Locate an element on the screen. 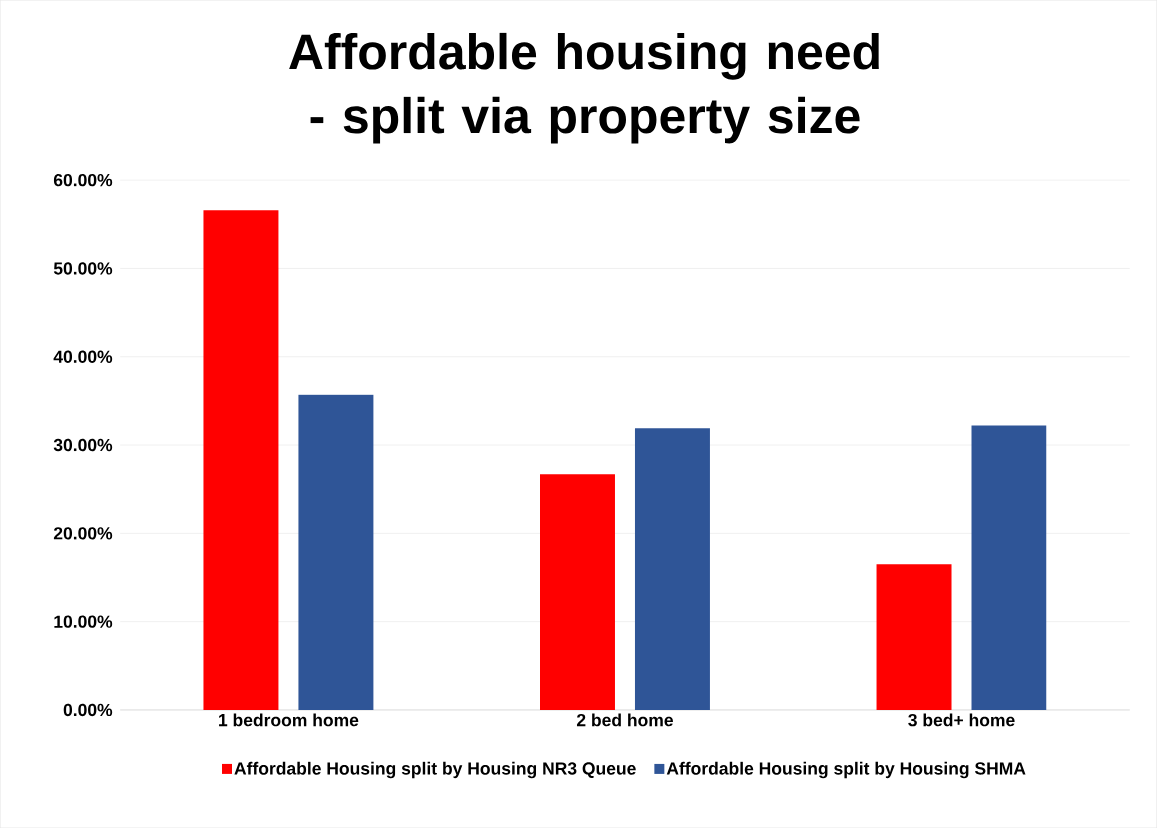 This screenshot has height=828, width=1157. legend-label: Affordable Housing split by Housing NR3 Queue is located at coordinates (435, 770).